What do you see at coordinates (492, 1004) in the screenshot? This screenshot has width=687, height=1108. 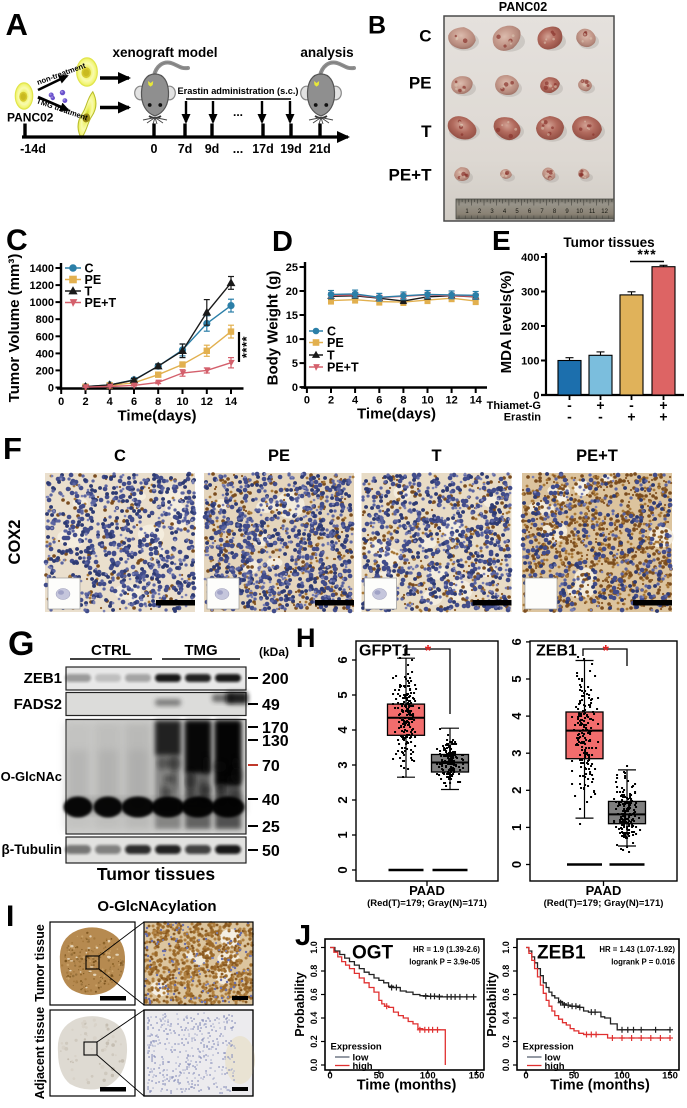 I see `svg-text: Probability` at bounding box center [492, 1004].